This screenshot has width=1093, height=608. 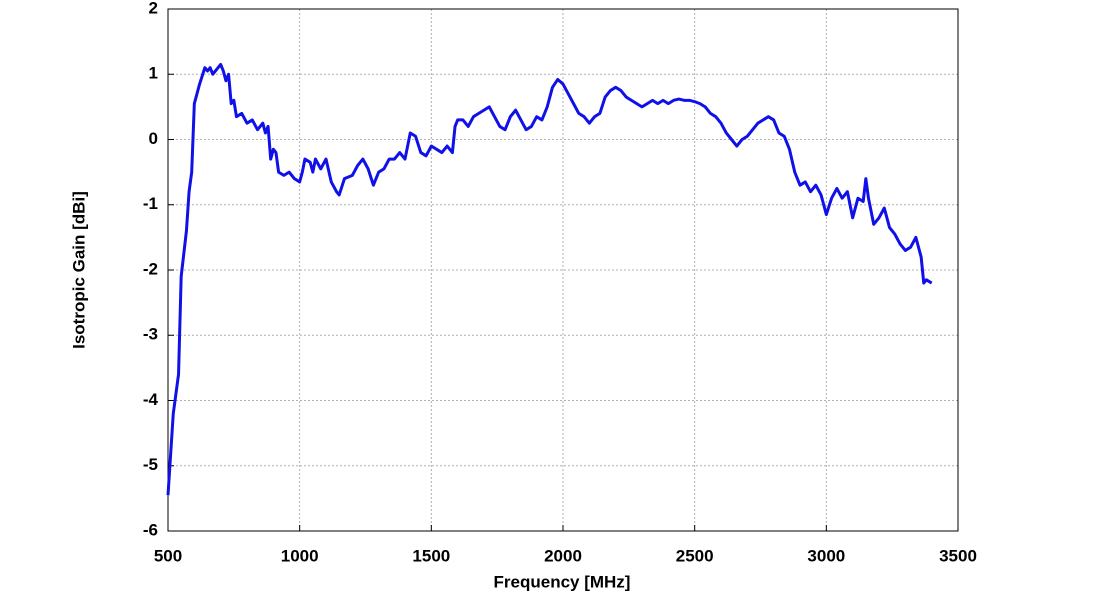 I want to click on x-tick-label: 2500, so click(x=695, y=555).